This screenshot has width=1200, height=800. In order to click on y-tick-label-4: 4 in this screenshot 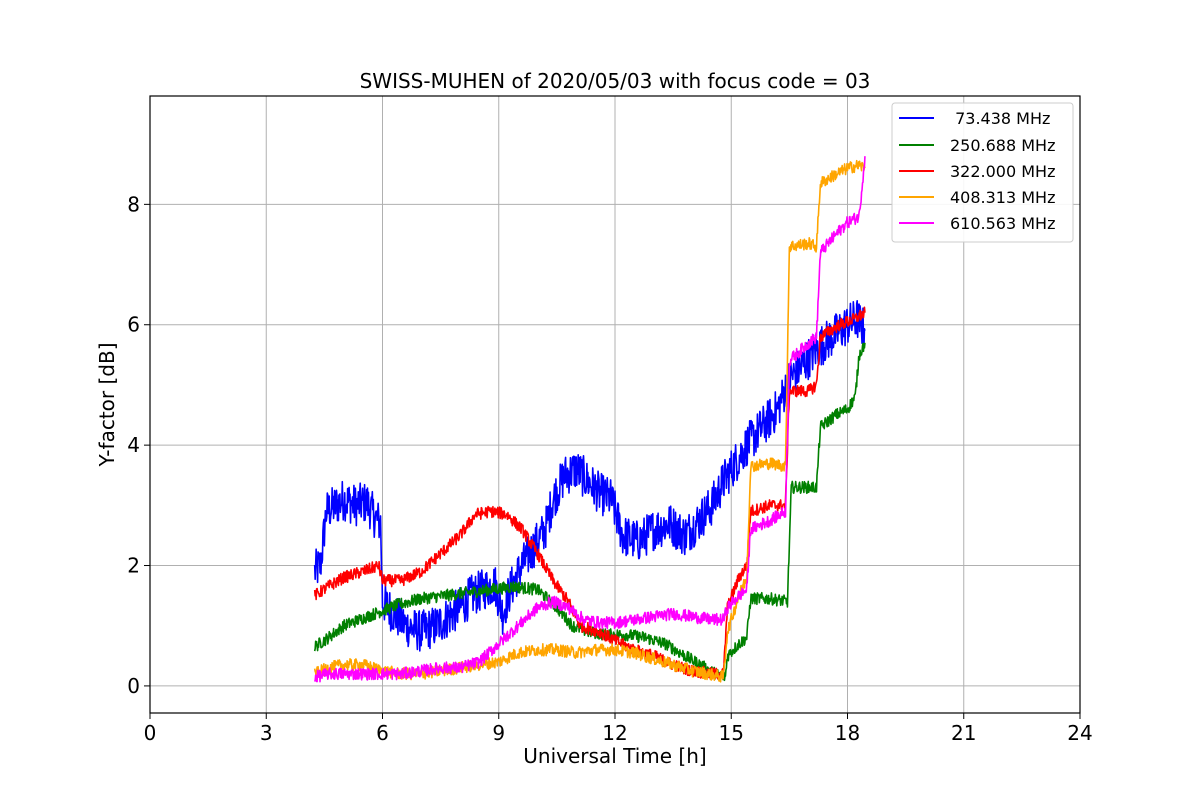, I will do `click(133, 445)`.